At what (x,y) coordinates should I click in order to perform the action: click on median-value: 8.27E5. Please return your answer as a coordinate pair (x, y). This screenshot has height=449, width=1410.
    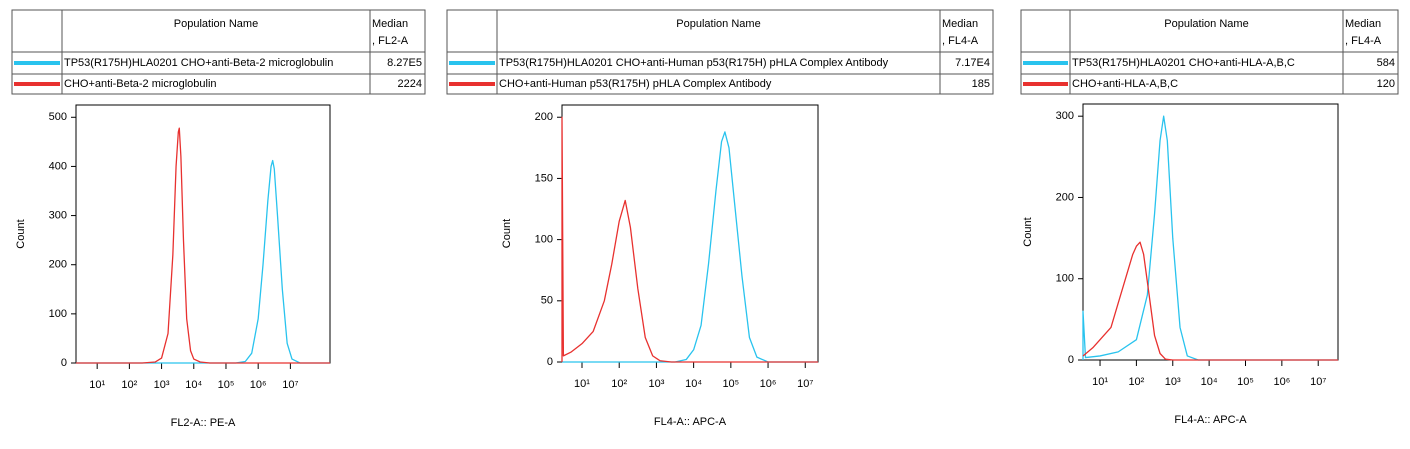
    Looking at the image, I should click on (404, 63).